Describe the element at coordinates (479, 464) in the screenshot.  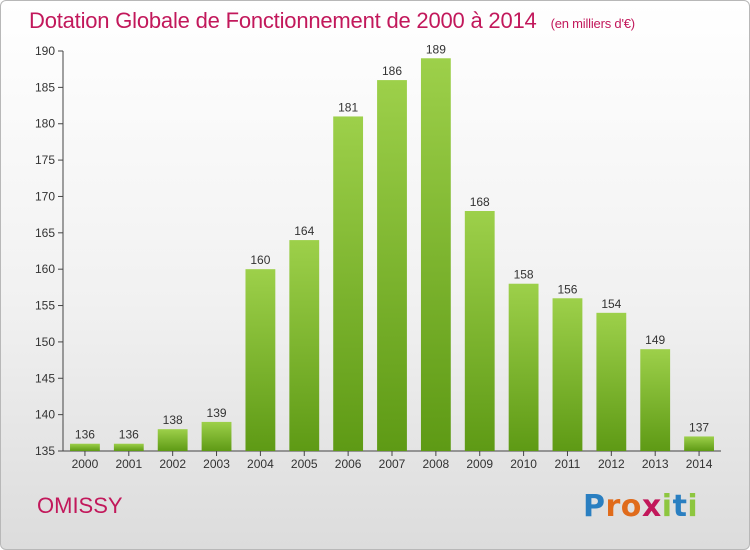
I see `x-tick-label: 2009` at that location.